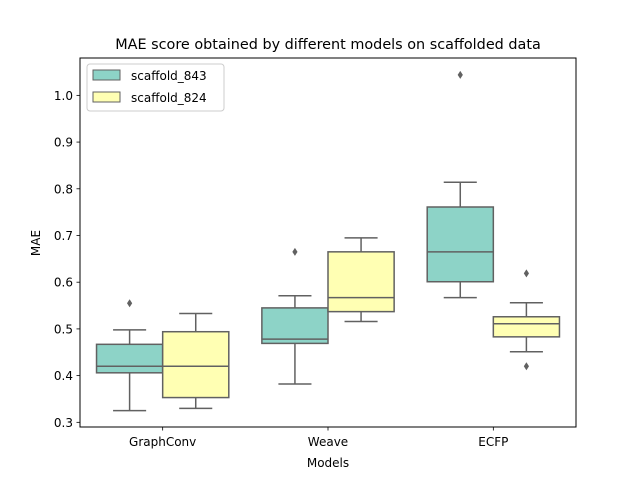 The width and height of the screenshot is (640, 480). What do you see at coordinates (63, 329) in the screenshot?
I see `y-tick-label-2: 0.5` at bounding box center [63, 329].